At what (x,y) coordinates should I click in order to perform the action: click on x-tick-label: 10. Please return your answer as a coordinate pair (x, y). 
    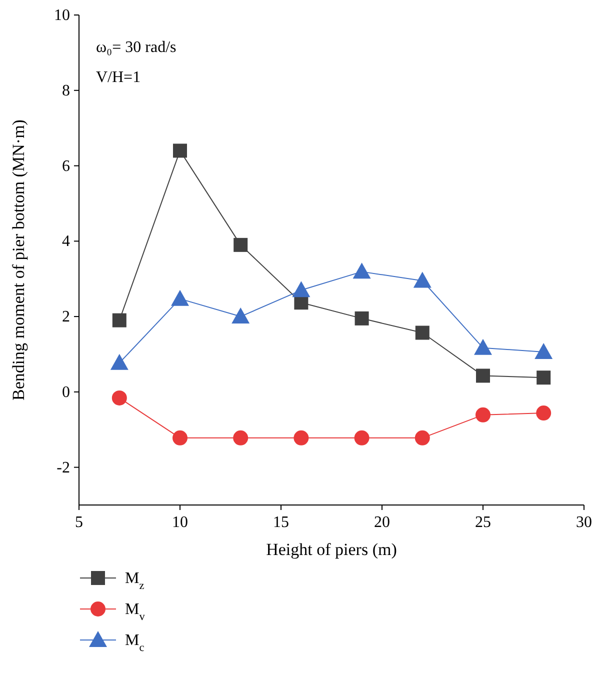
    Looking at the image, I should click on (180, 522).